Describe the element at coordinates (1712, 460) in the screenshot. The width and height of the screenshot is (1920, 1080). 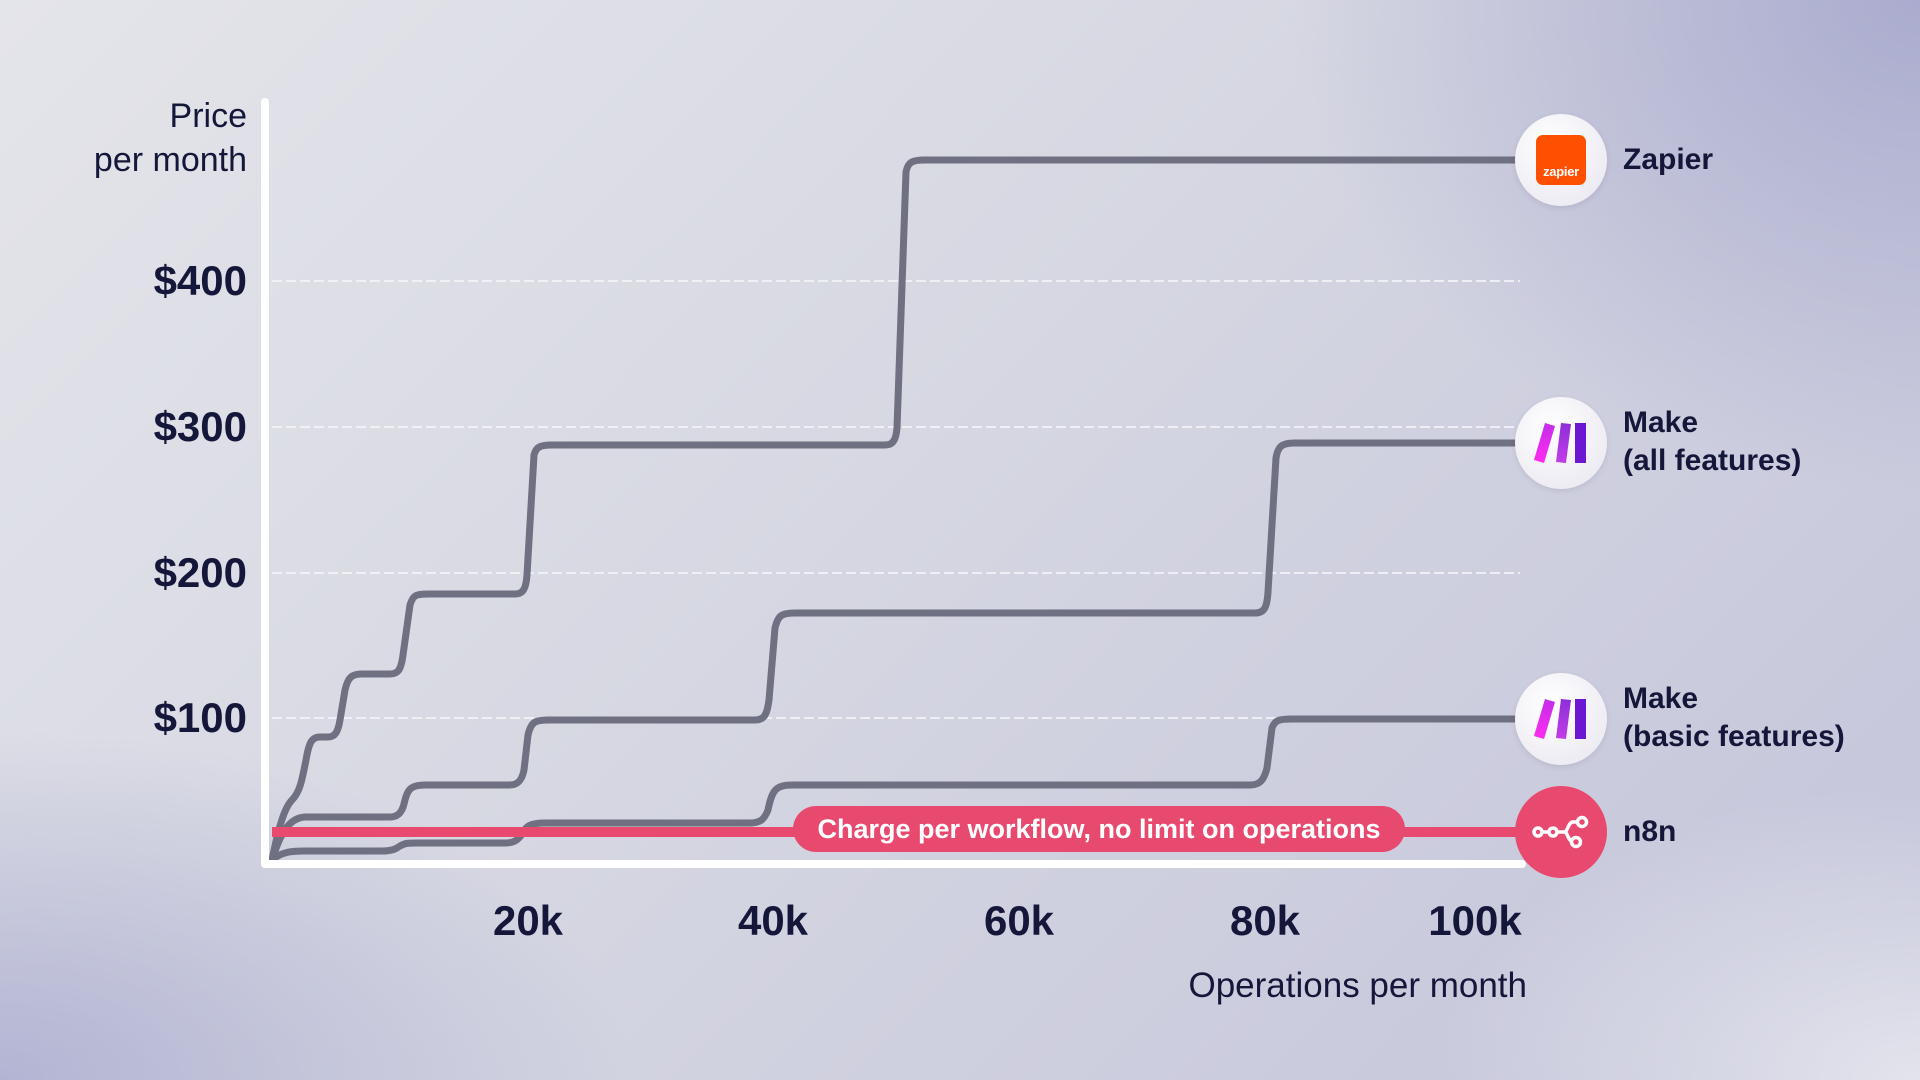
I see `legend-make-all-line2: (all features)` at that location.